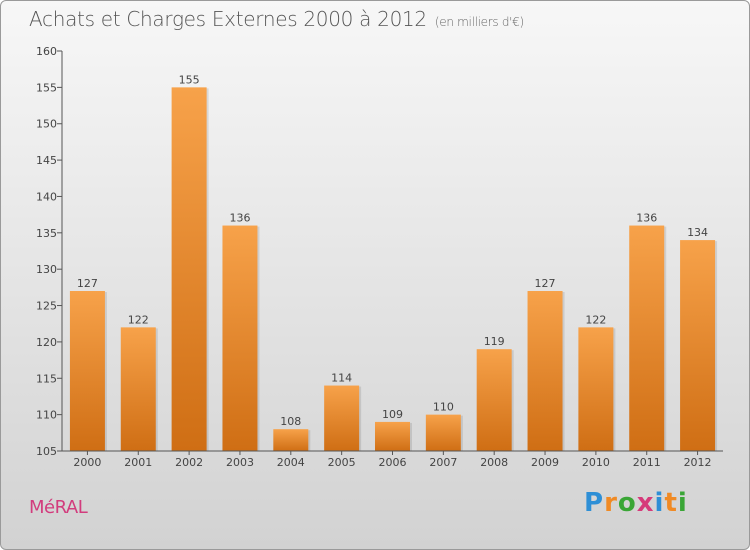 The image size is (750, 550). Describe the element at coordinates (627, 503) in the screenshot. I see `logo-letter: o` at that location.